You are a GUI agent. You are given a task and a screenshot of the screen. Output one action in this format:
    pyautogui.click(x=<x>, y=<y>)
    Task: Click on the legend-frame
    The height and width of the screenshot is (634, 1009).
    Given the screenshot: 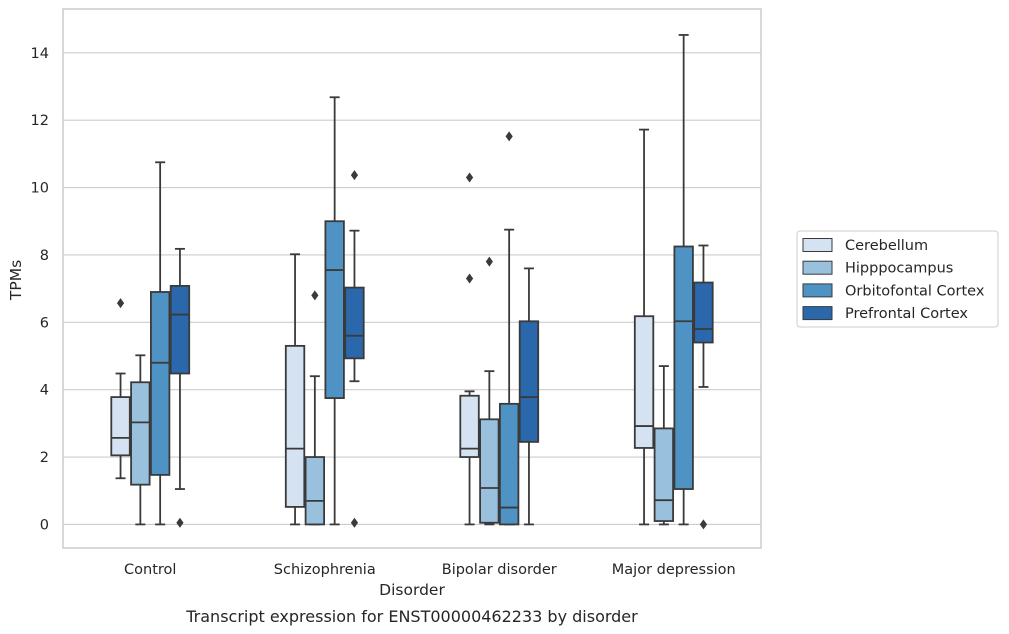 What is the action you would take?
    pyautogui.click(x=897, y=279)
    